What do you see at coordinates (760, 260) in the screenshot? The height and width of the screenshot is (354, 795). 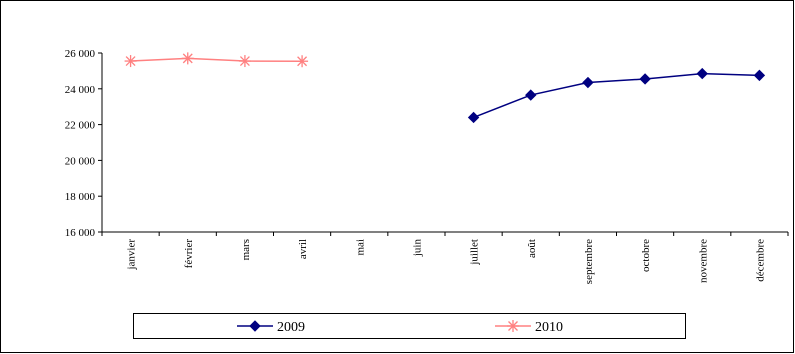 I see `x-tick-label: décembre` at bounding box center [760, 260].